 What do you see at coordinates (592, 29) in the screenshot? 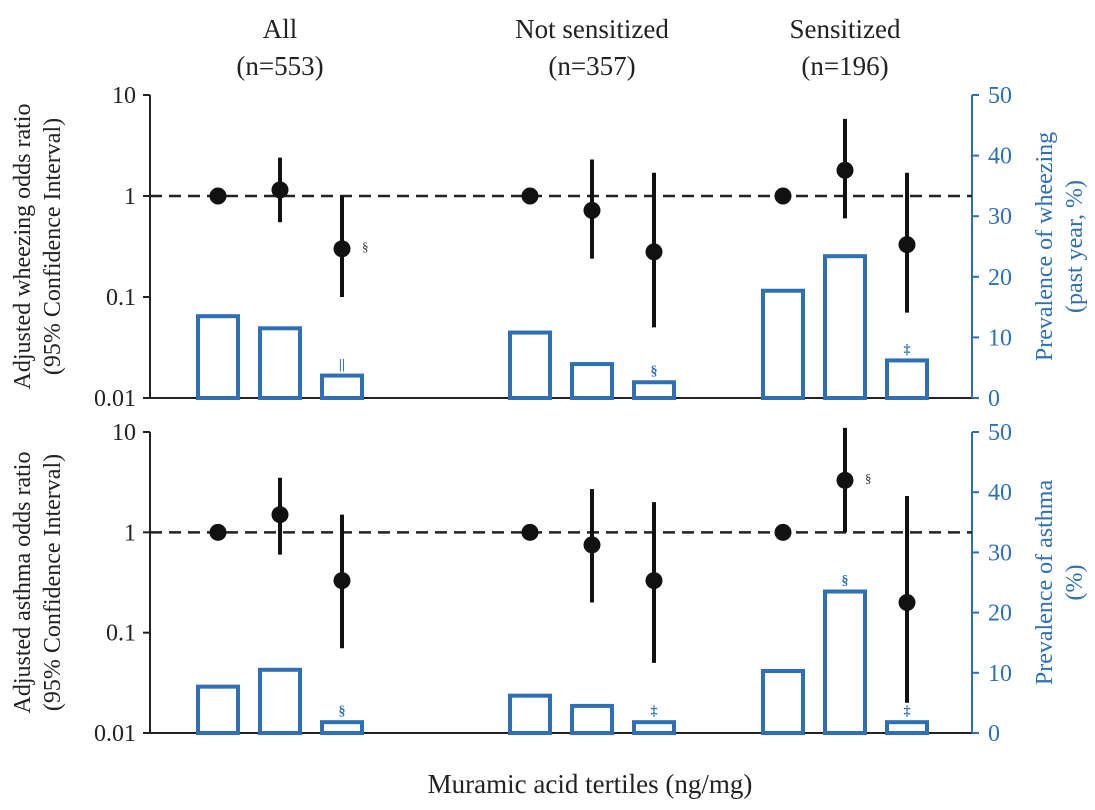
I see `group-title: Not sensitized` at bounding box center [592, 29].